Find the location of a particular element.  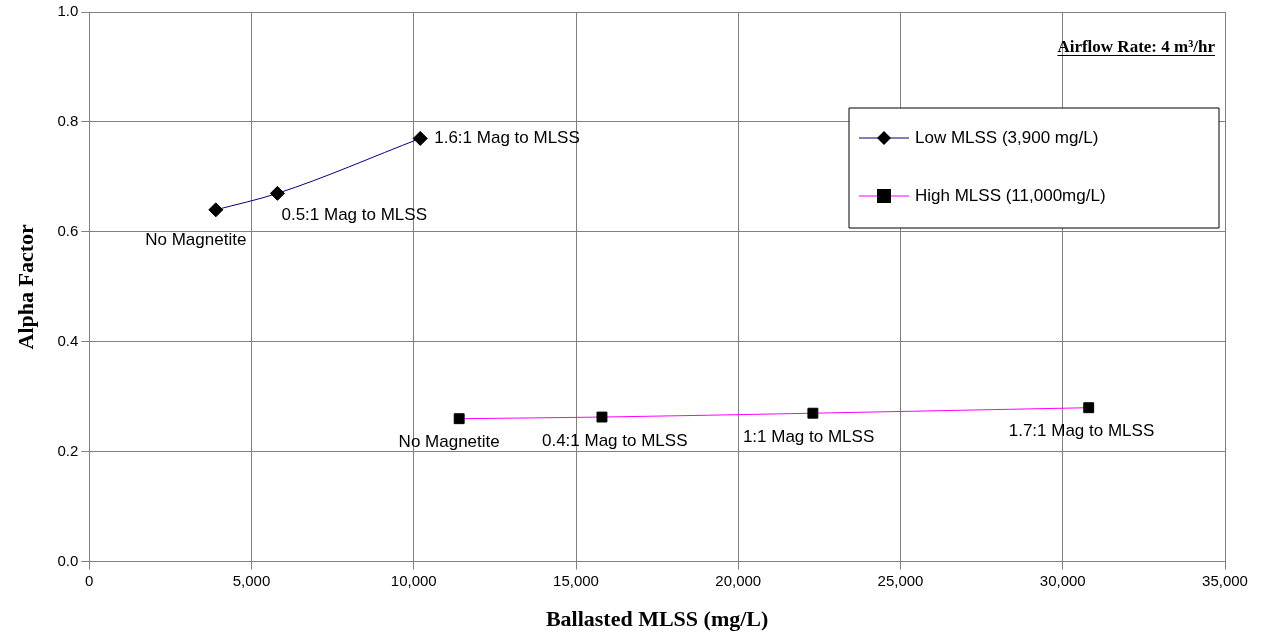

x-tick-label: 20,000 is located at coordinates (738, 580).